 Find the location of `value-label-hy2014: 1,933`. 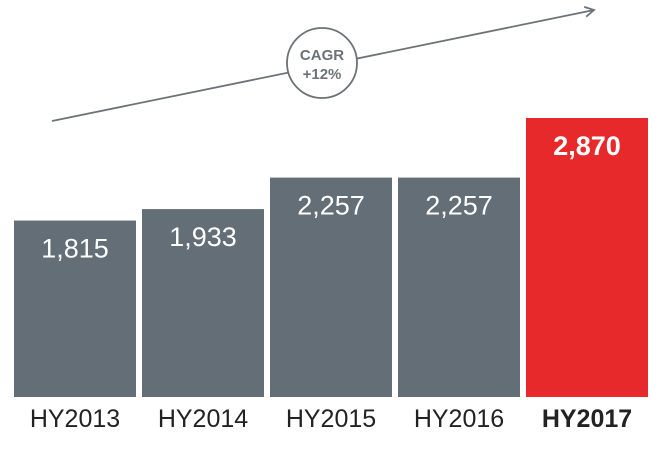

value-label-hy2014: 1,933 is located at coordinates (203, 237).